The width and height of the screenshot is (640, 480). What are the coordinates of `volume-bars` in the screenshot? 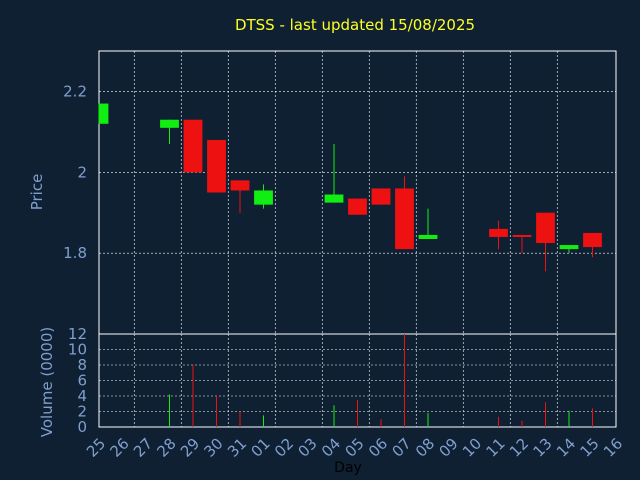 It's located at (381, 380).